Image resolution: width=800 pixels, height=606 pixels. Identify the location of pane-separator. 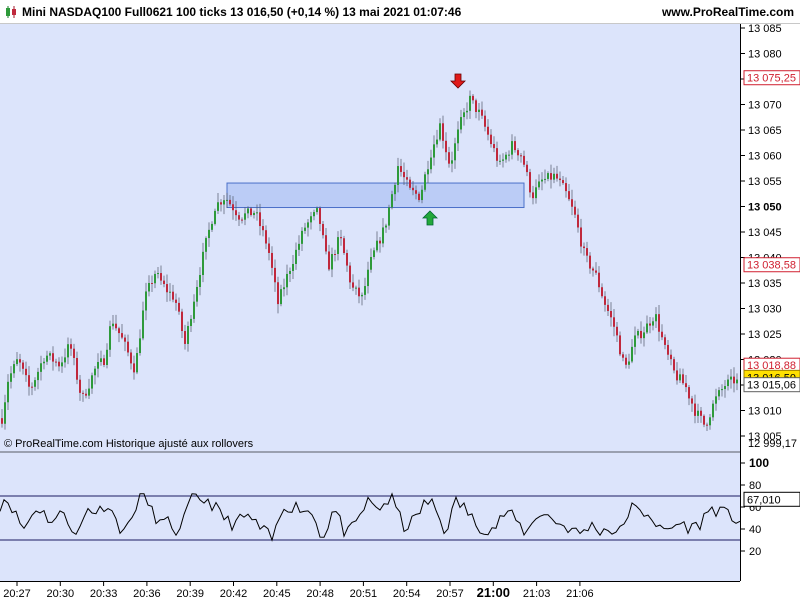
(400, 452).